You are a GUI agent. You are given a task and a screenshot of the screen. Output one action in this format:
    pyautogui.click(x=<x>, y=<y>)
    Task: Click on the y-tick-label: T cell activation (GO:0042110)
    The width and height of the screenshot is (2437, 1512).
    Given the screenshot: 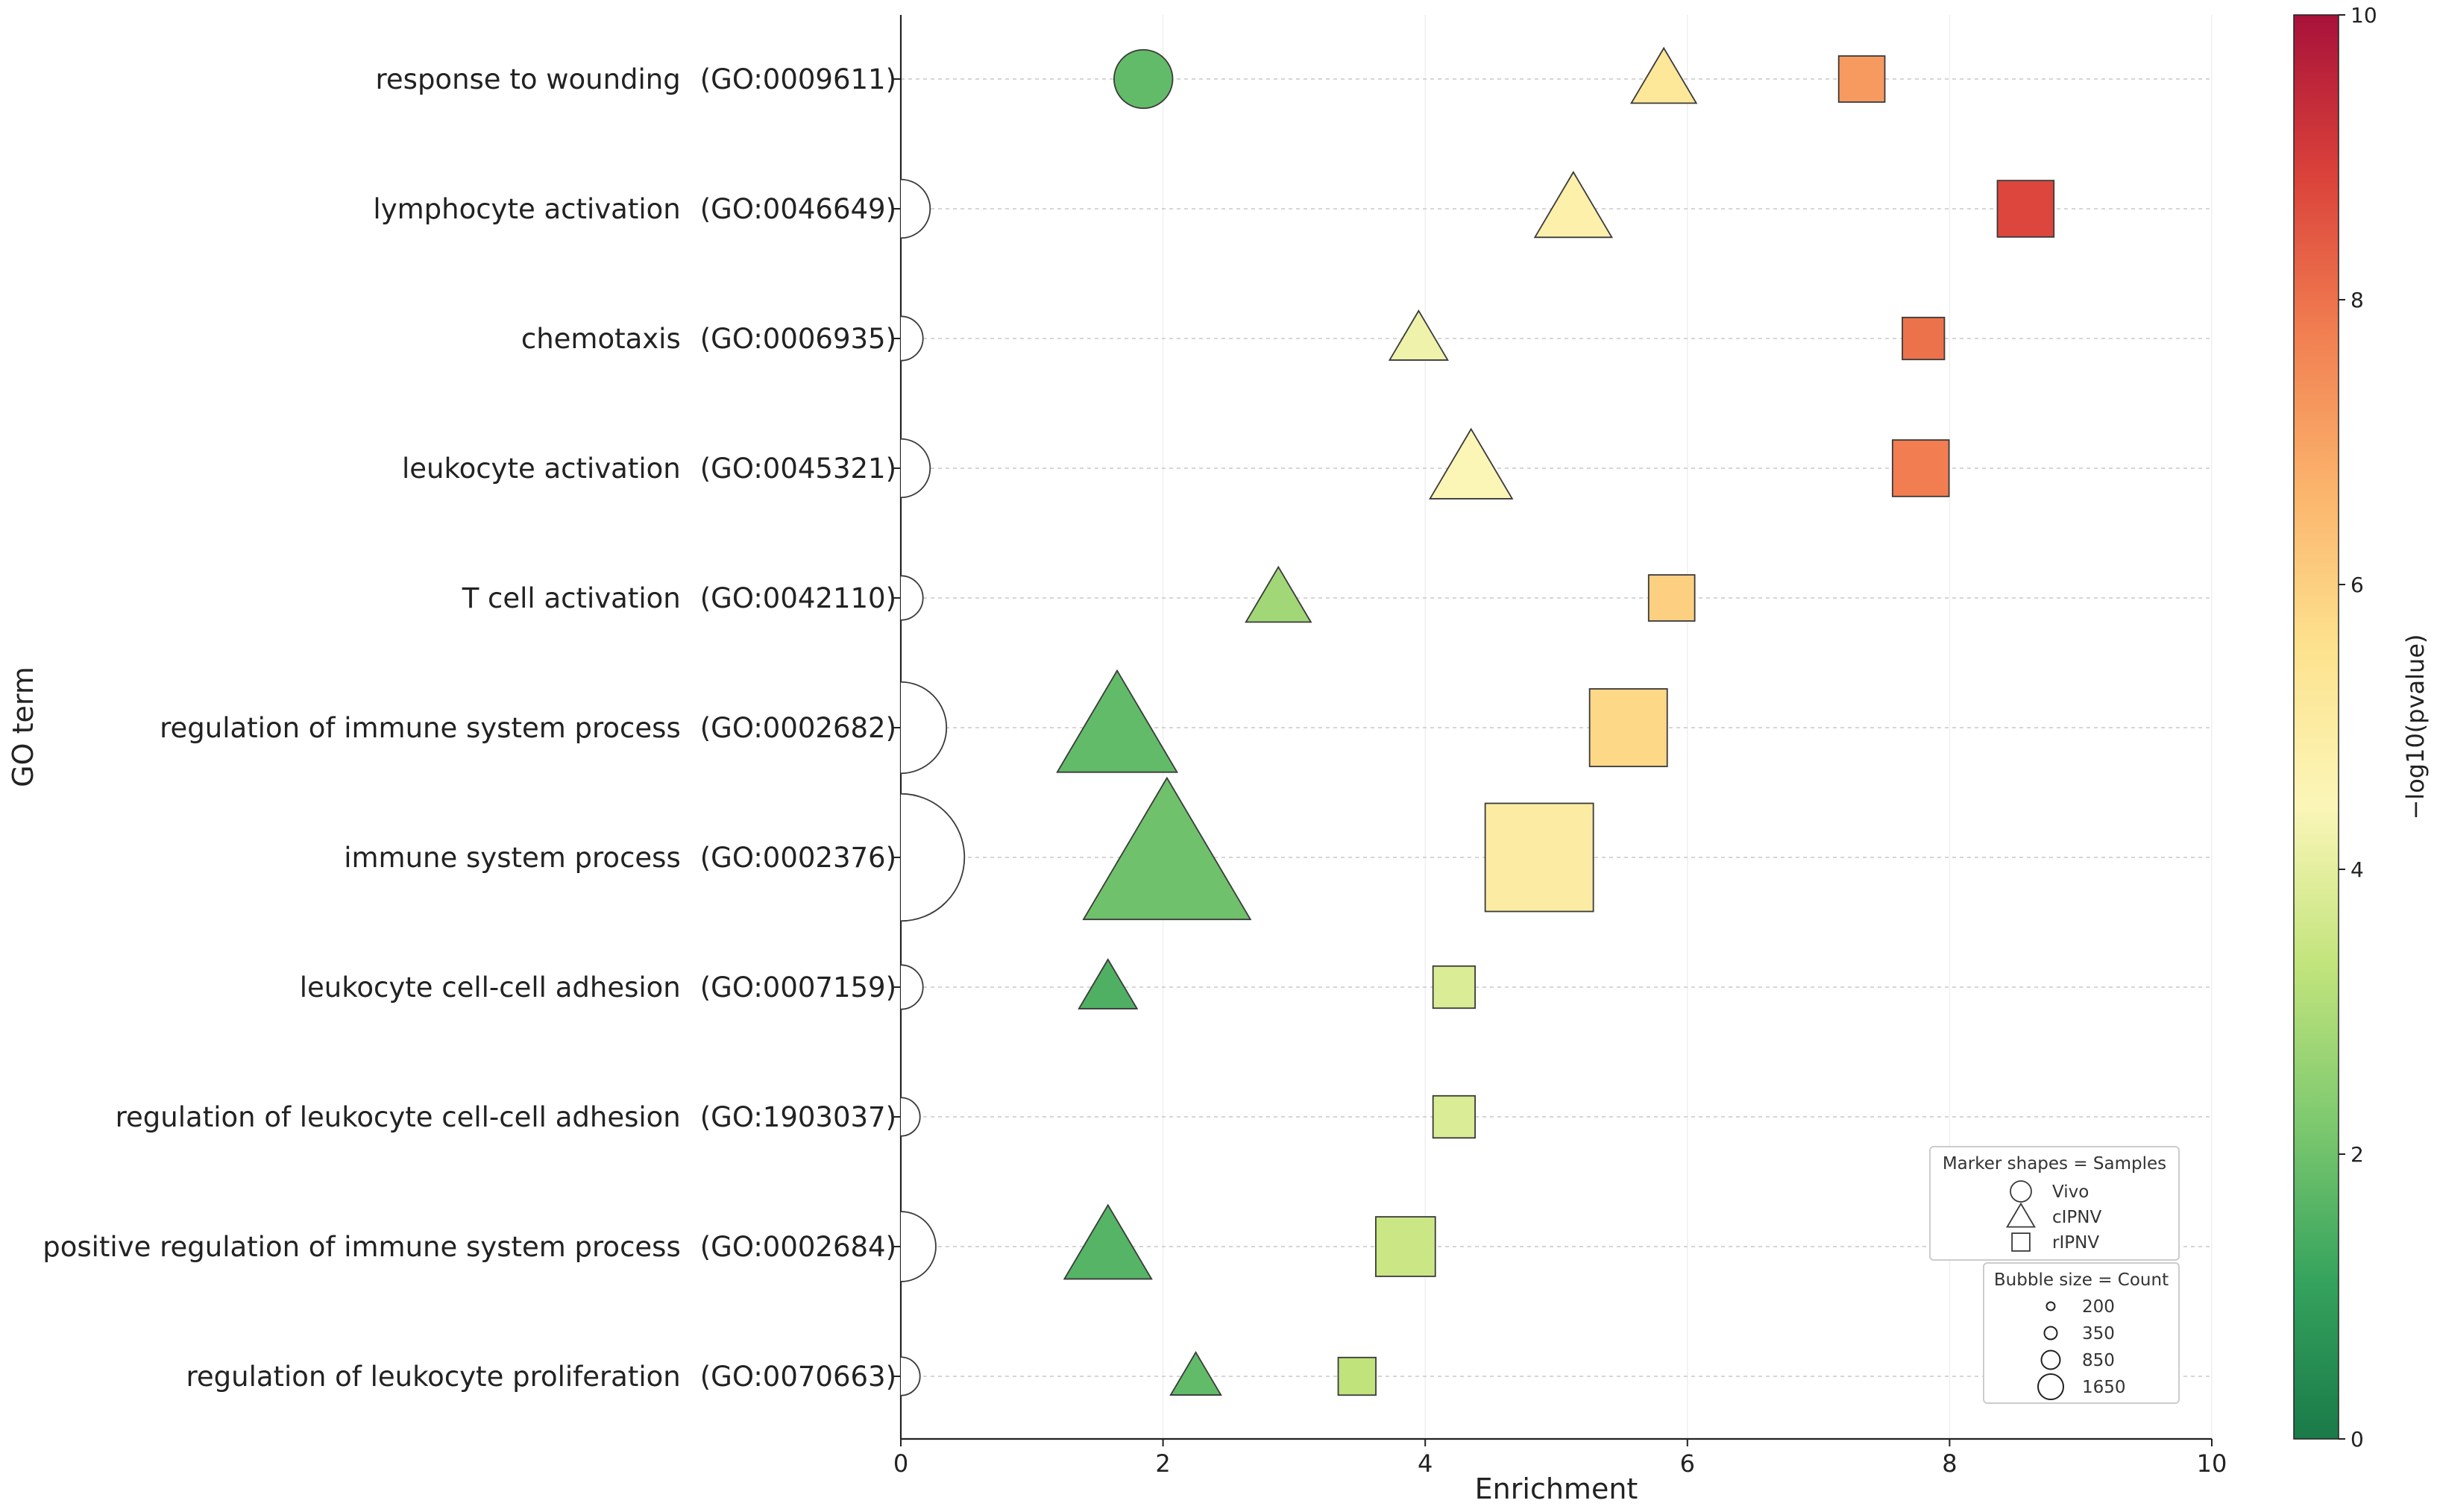 What is the action you would take?
    pyautogui.click(x=679, y=598)
    